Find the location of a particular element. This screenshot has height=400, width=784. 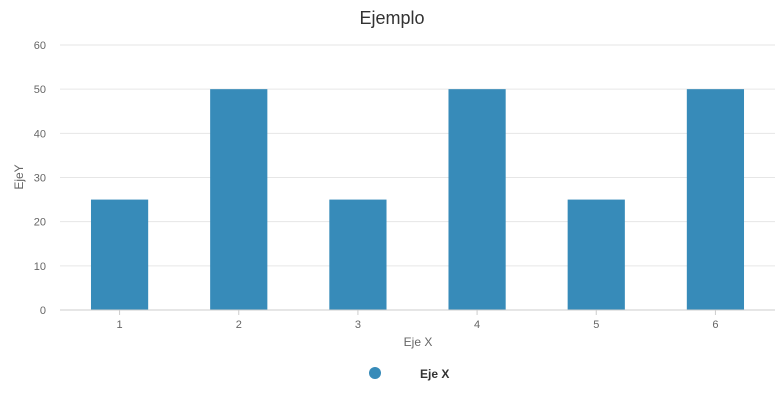

y-tick-label: 30 is located at coordinates (40, 179).